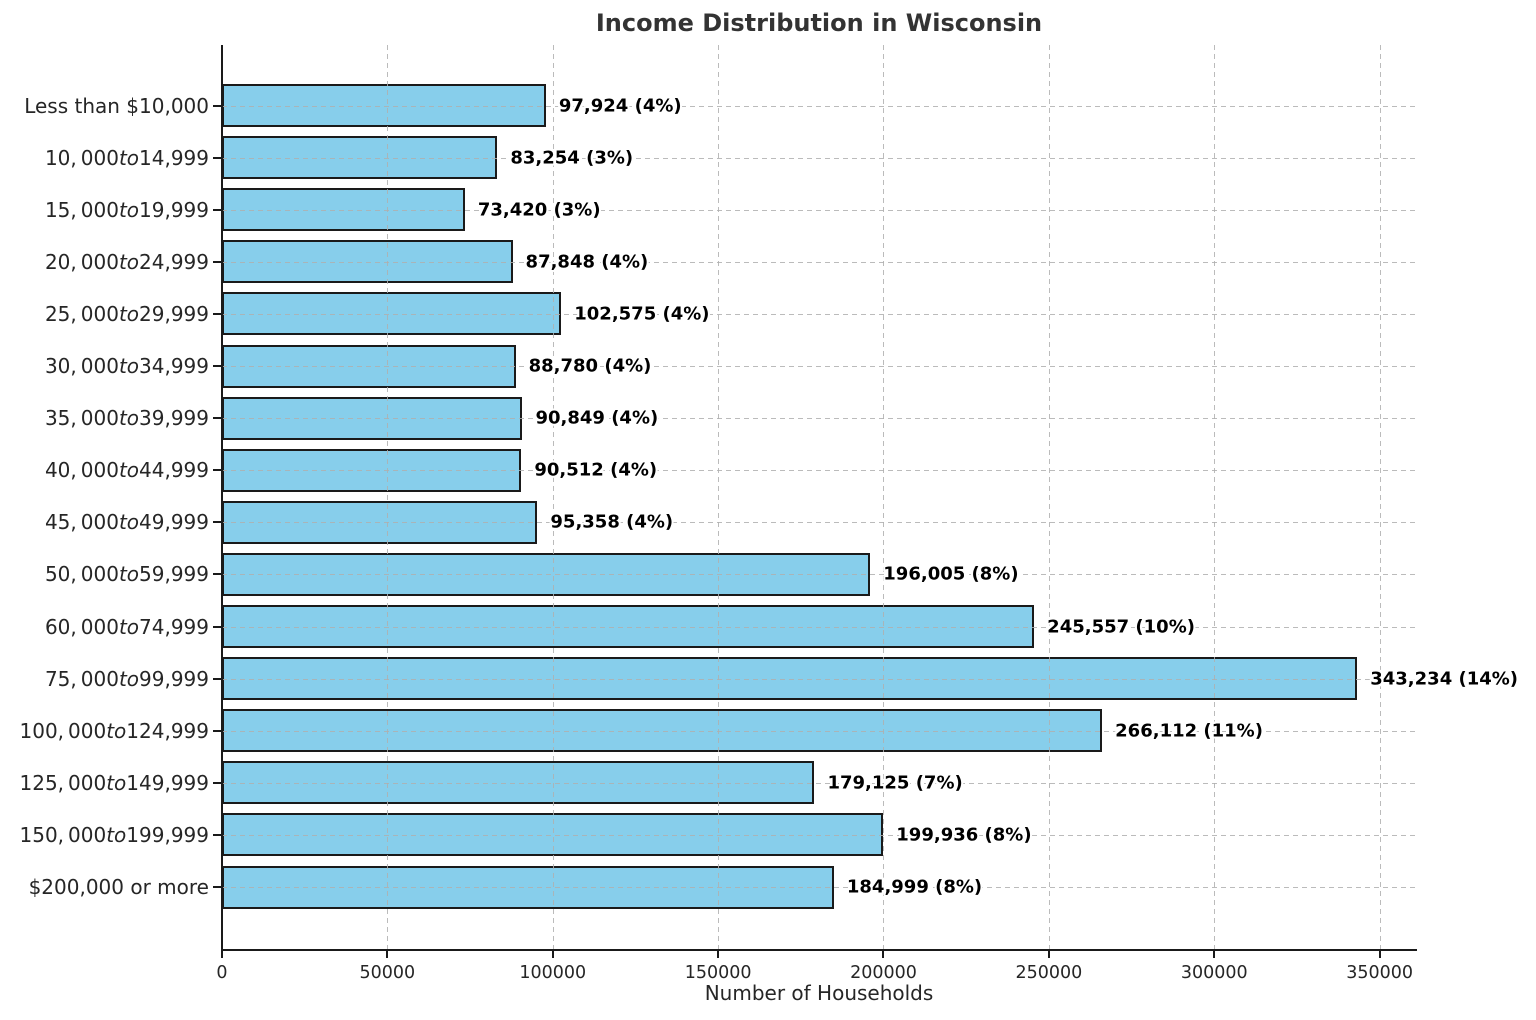 This screenshot has height=1020, width=1536. I want to click on y-tick-label-pre: 25, 000, so click(81, 313).